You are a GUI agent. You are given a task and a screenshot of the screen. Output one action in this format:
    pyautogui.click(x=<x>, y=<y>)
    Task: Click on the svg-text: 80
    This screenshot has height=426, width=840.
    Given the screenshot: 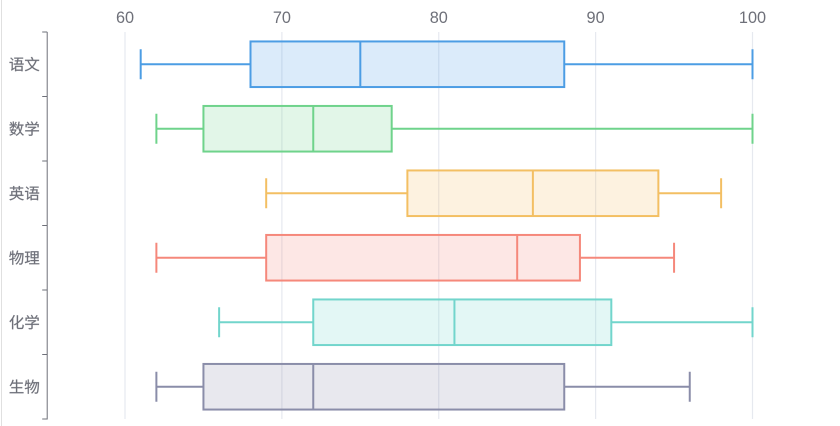 What is the action you would take?
    pyautogui.click(x=439, y=18)
    